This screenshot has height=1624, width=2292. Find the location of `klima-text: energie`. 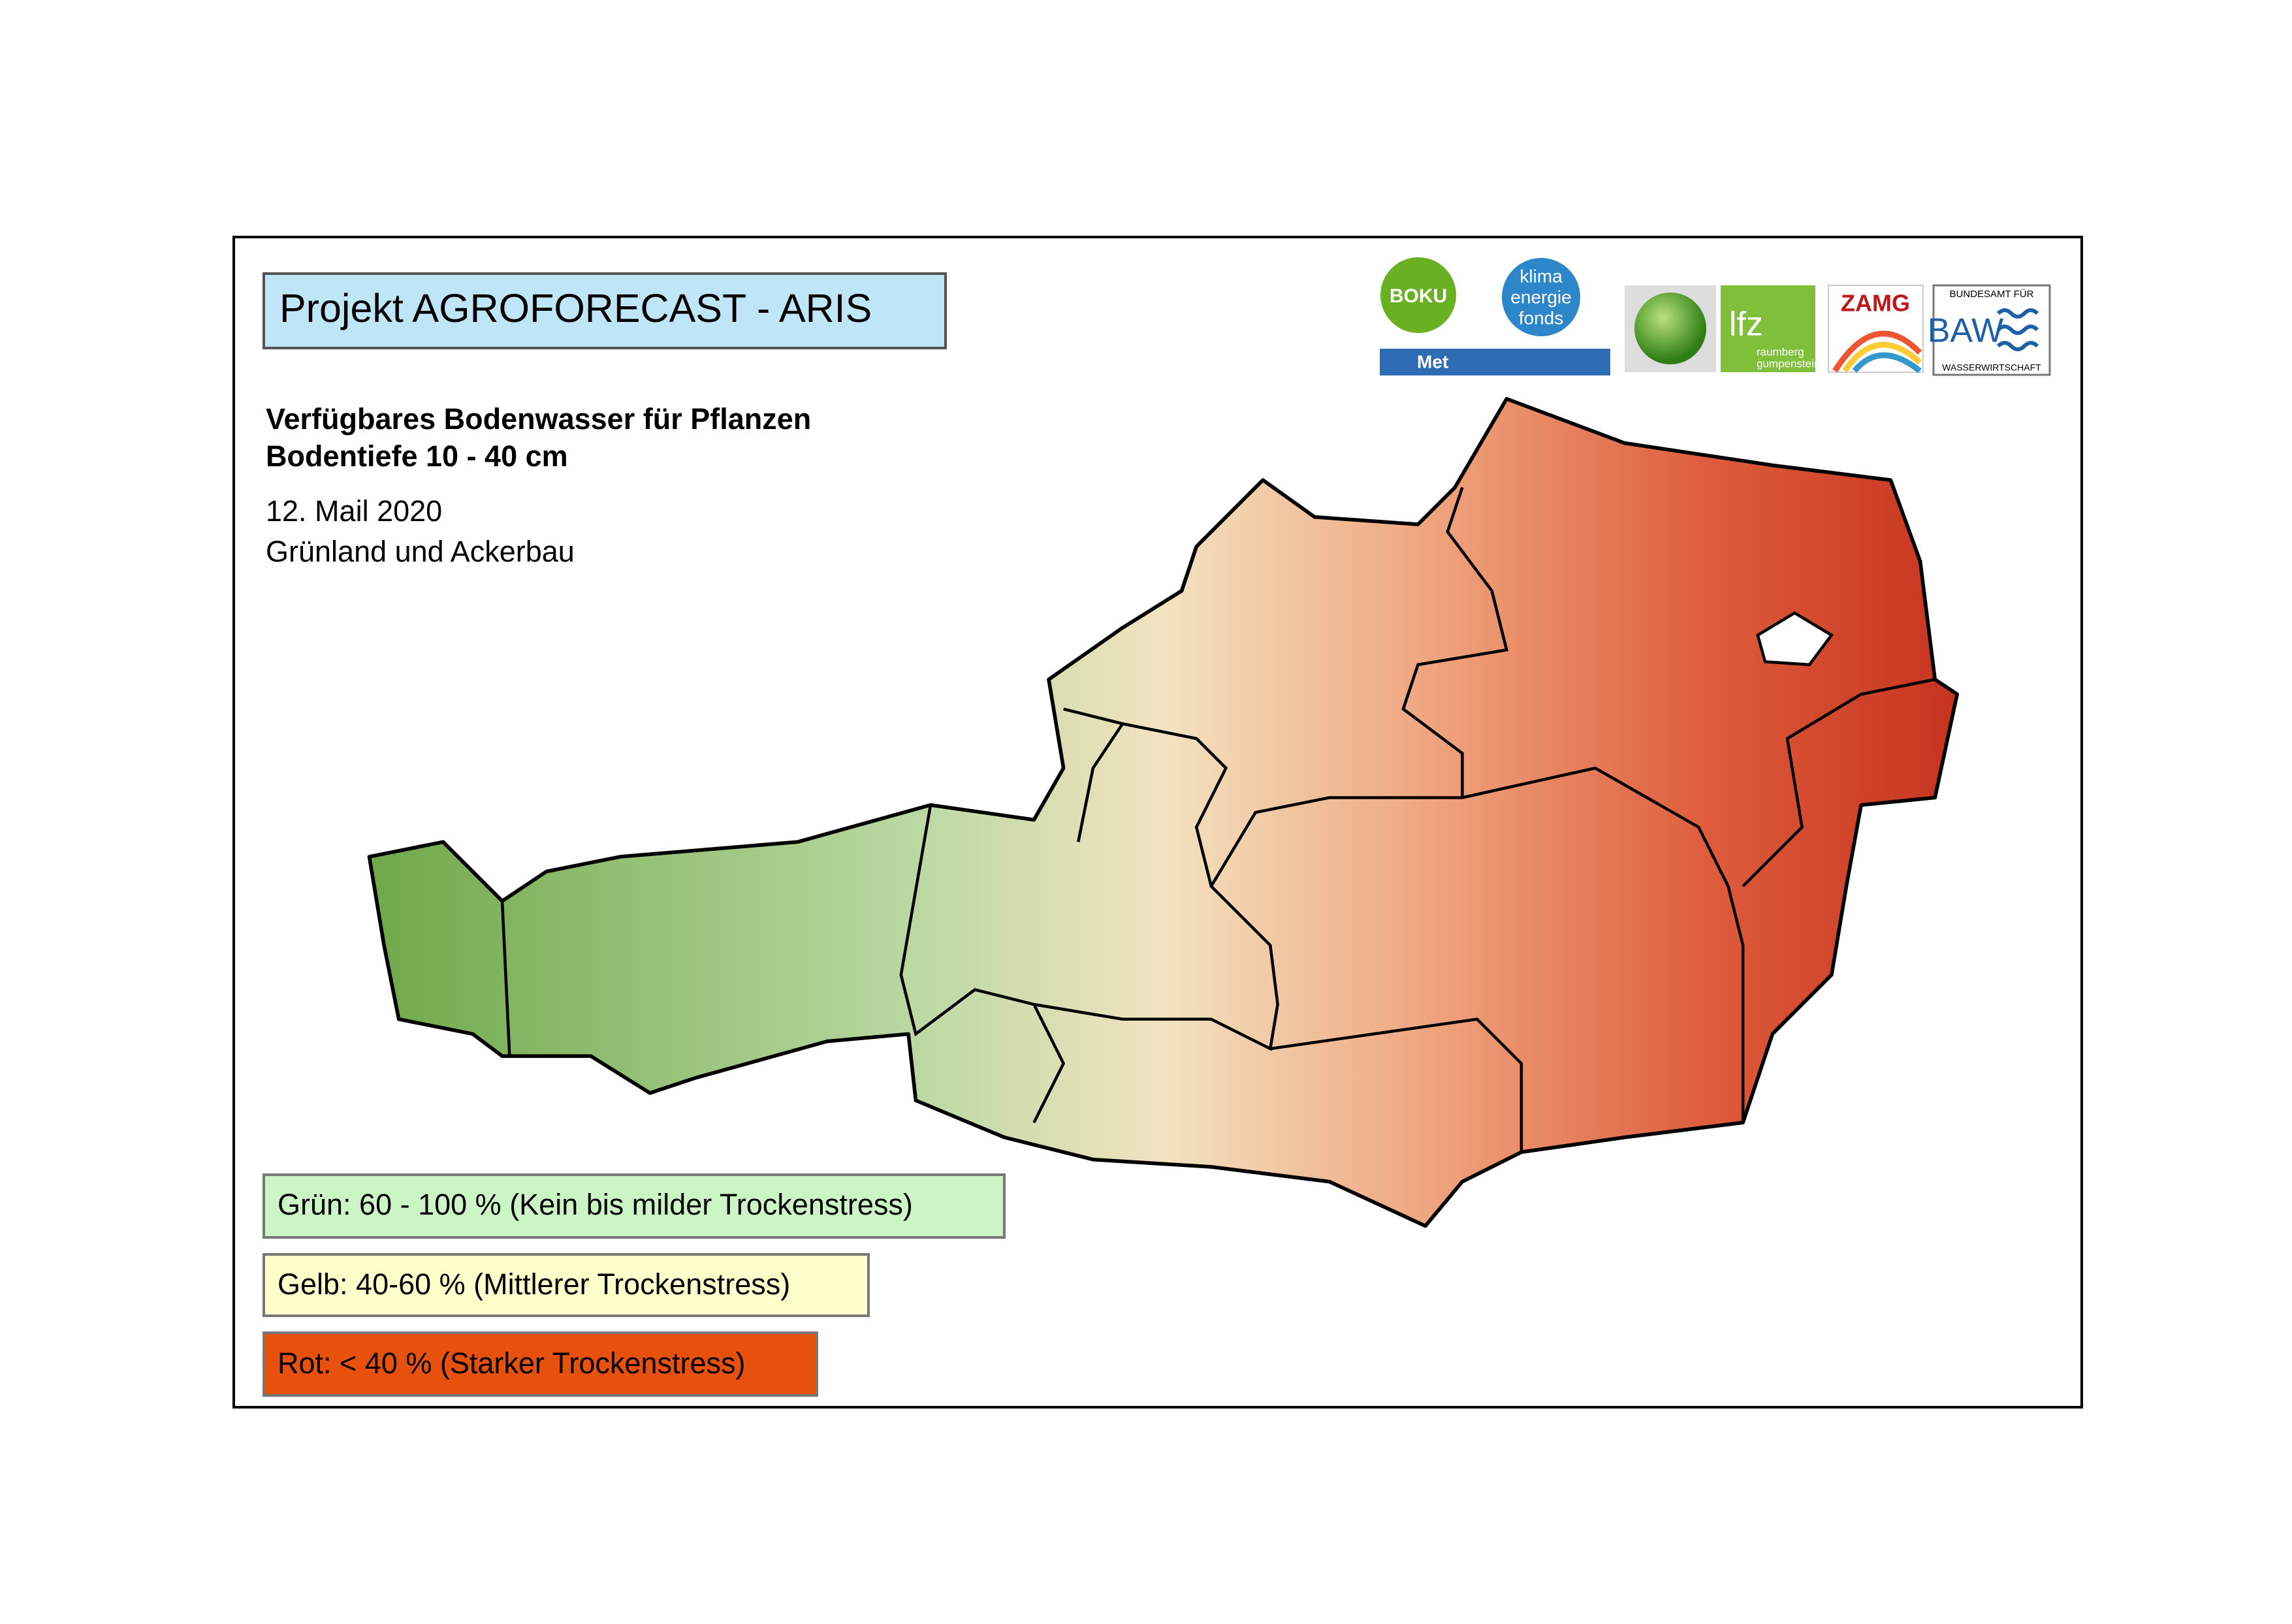

klima-text: energie is located at coordinates (1540, 297).